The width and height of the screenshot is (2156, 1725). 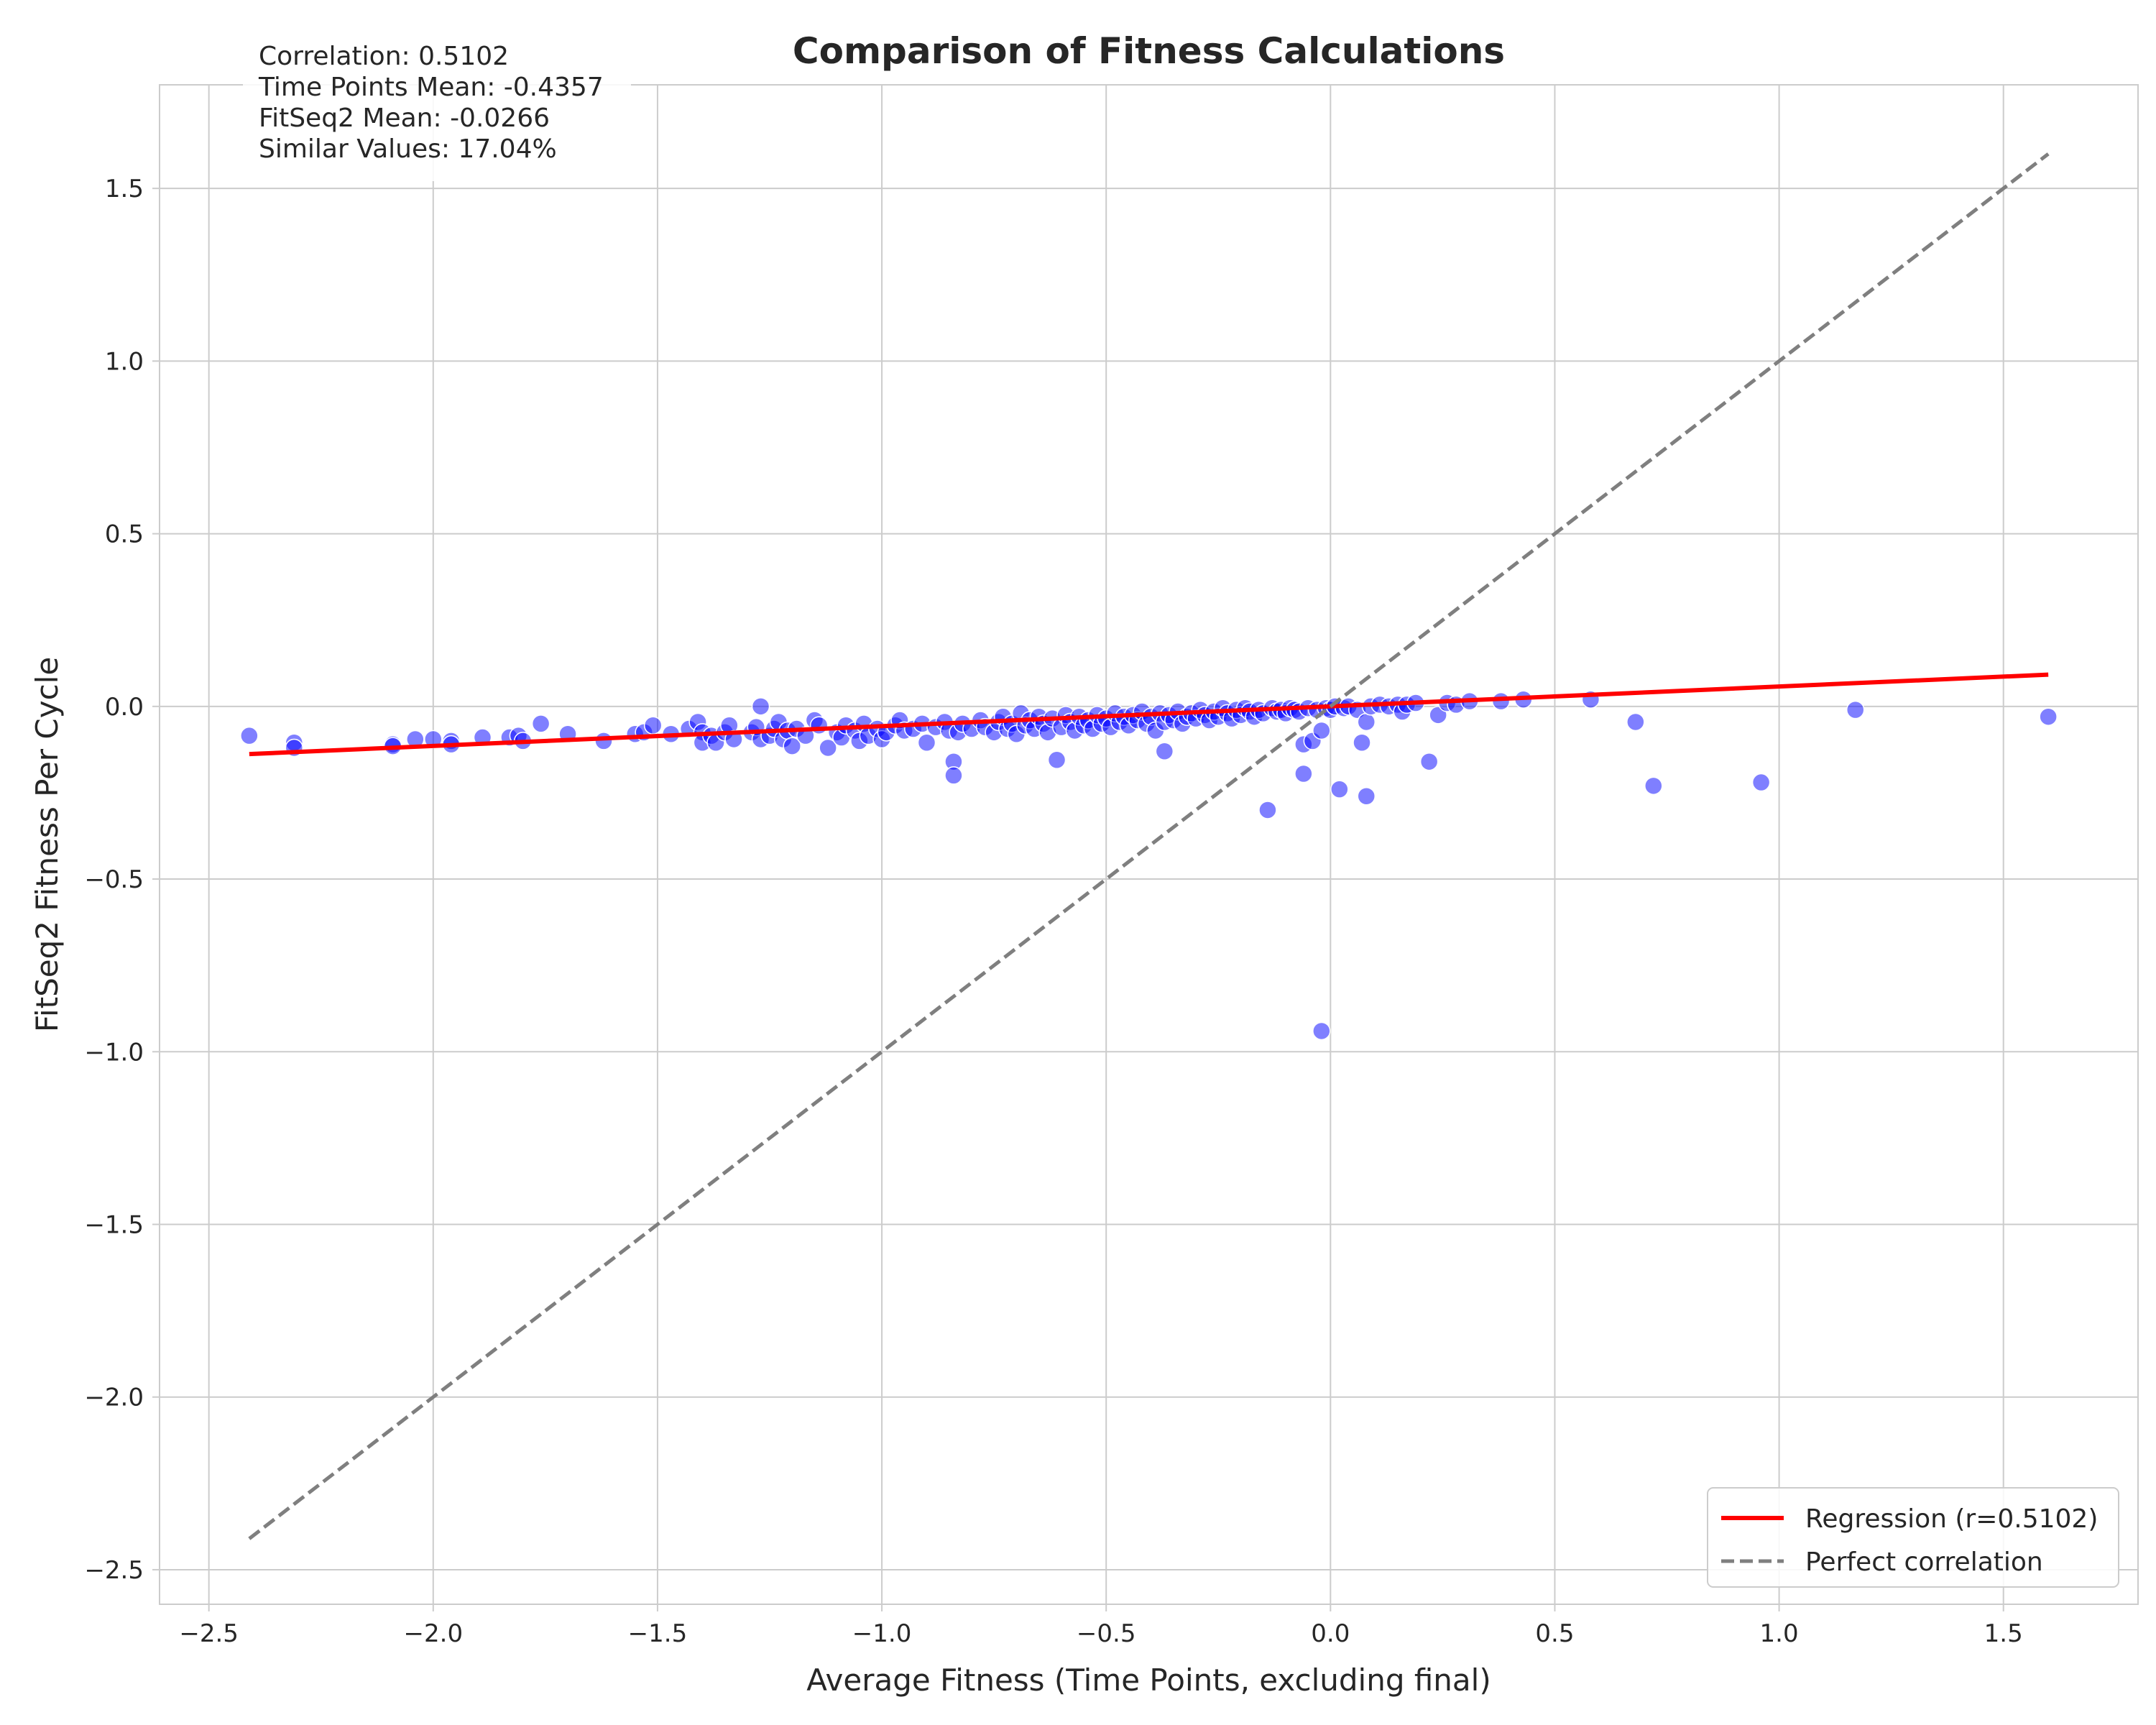 What do you see at coordinates (47, 844) in the screenshot?
I see `y-axis-label: FitSeq2 Fitness Per Cycle` at bounding box center [47, 844].